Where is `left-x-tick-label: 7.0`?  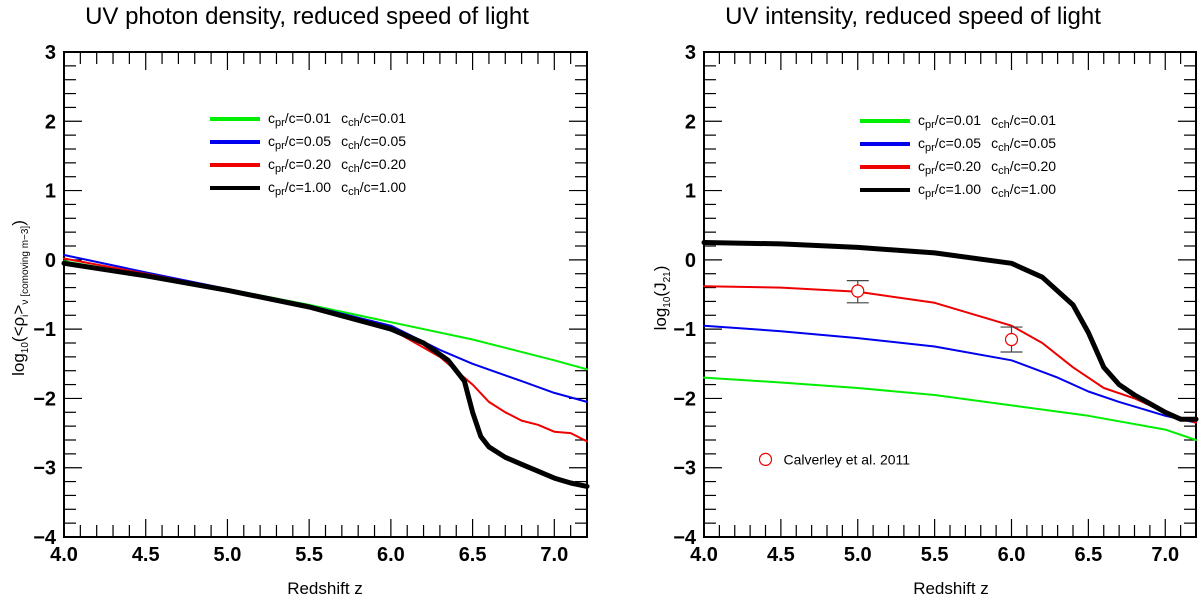
left-x-tick-label: 7.0 is located at coordinates (554, 555).